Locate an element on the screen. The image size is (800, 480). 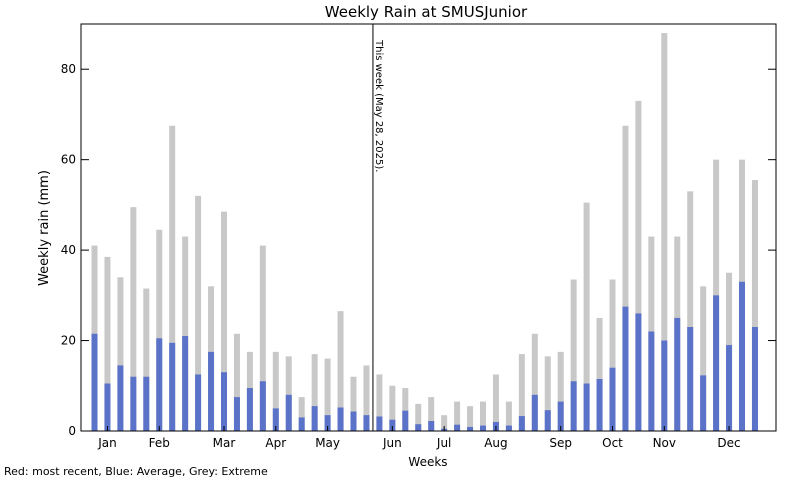
x-tick-label-jan: Jan is located at coordinates (107, 443).